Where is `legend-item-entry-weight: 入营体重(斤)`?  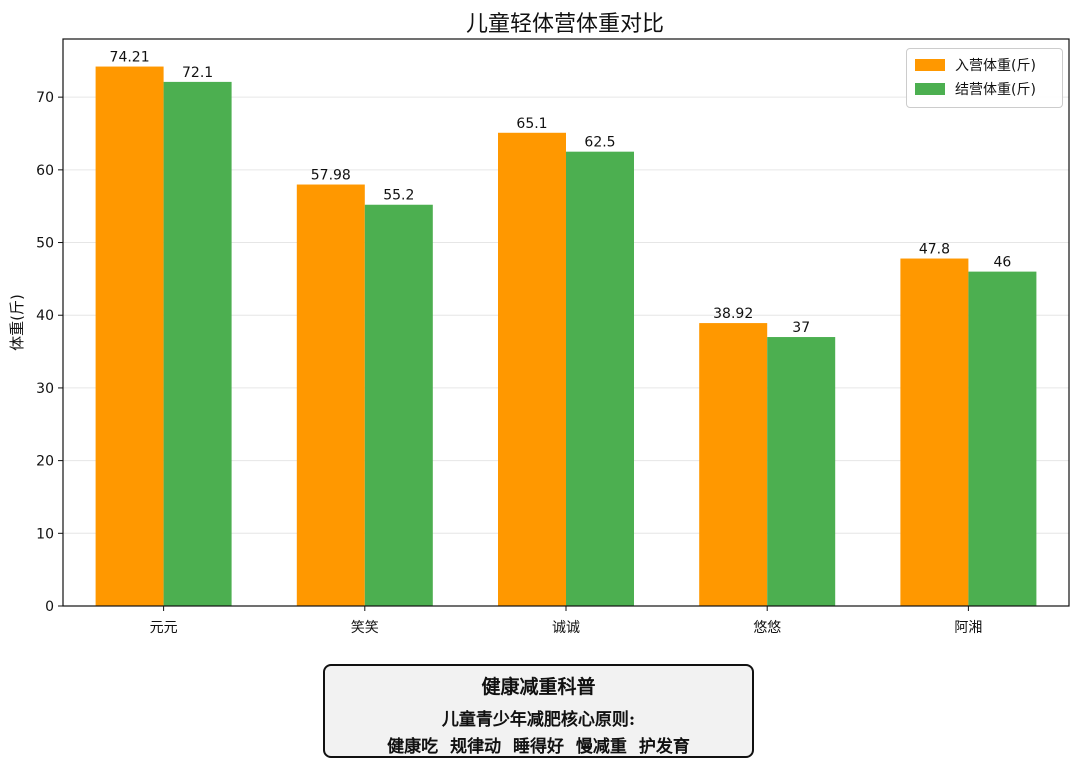
legend-item-entry-weight: 入营体重(斤) is located at coordinates (975, 65).